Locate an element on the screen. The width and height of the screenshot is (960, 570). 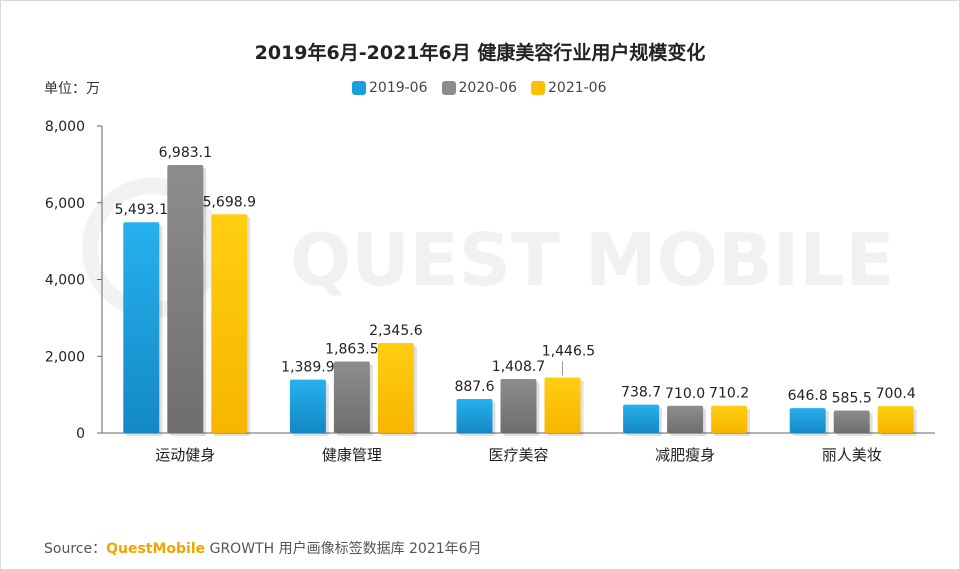
data-label: 1,389.9 is located at coordinates (307, 368).